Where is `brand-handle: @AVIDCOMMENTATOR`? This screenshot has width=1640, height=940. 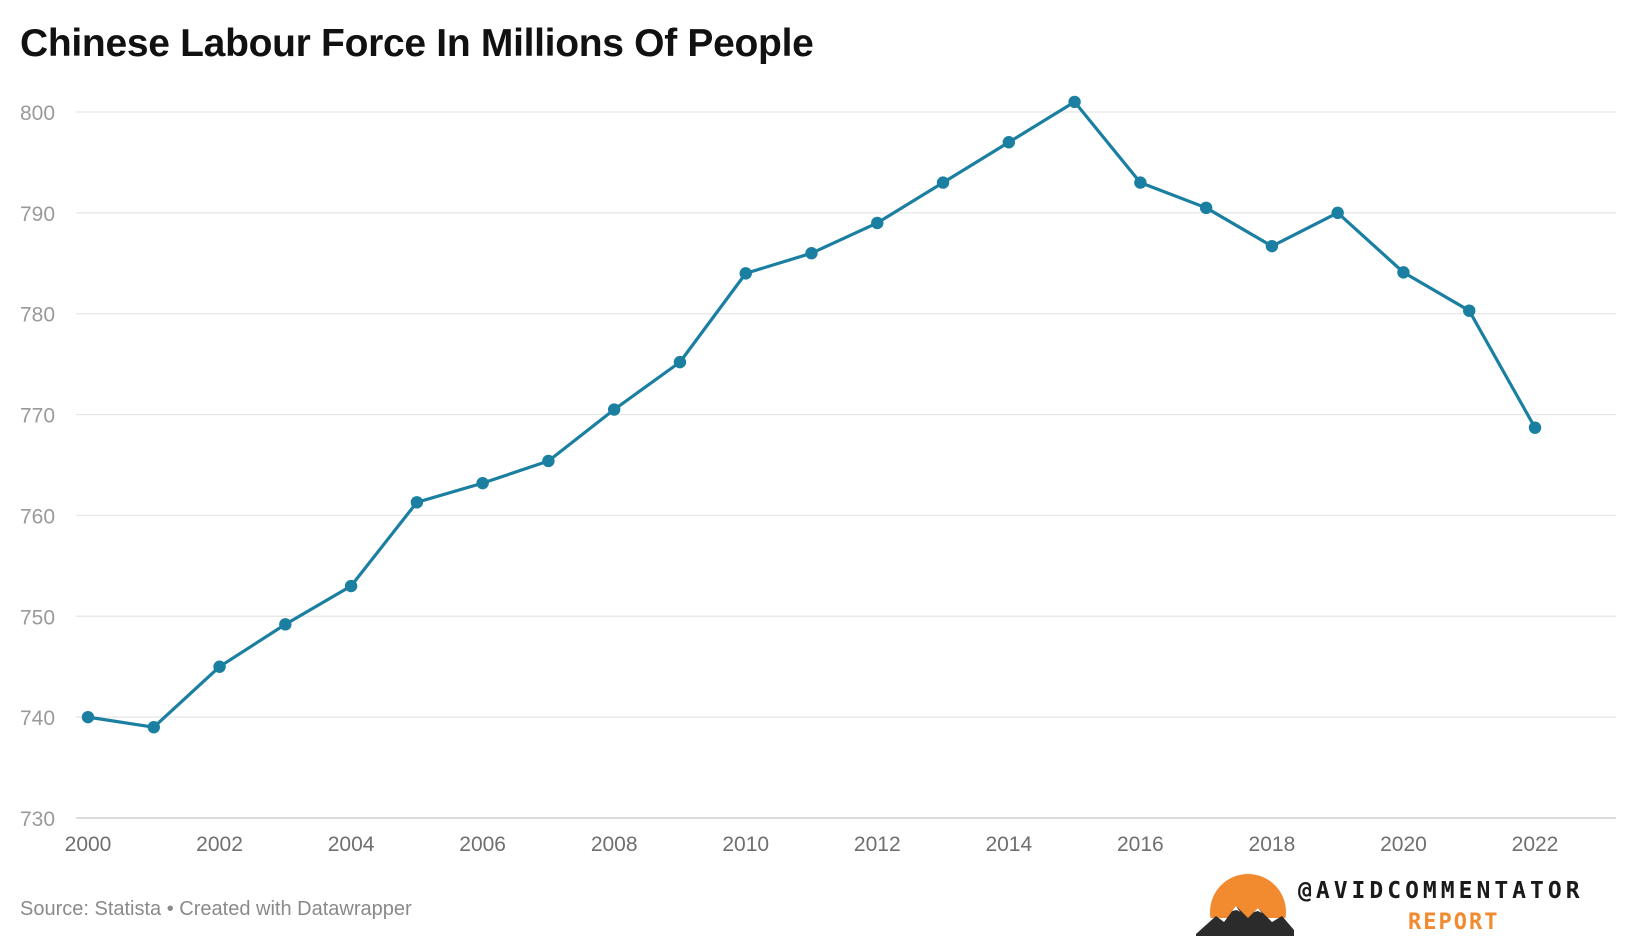 brand-handle: @AVIDCOMMENTATOR is located at coordinates (1441, 891).